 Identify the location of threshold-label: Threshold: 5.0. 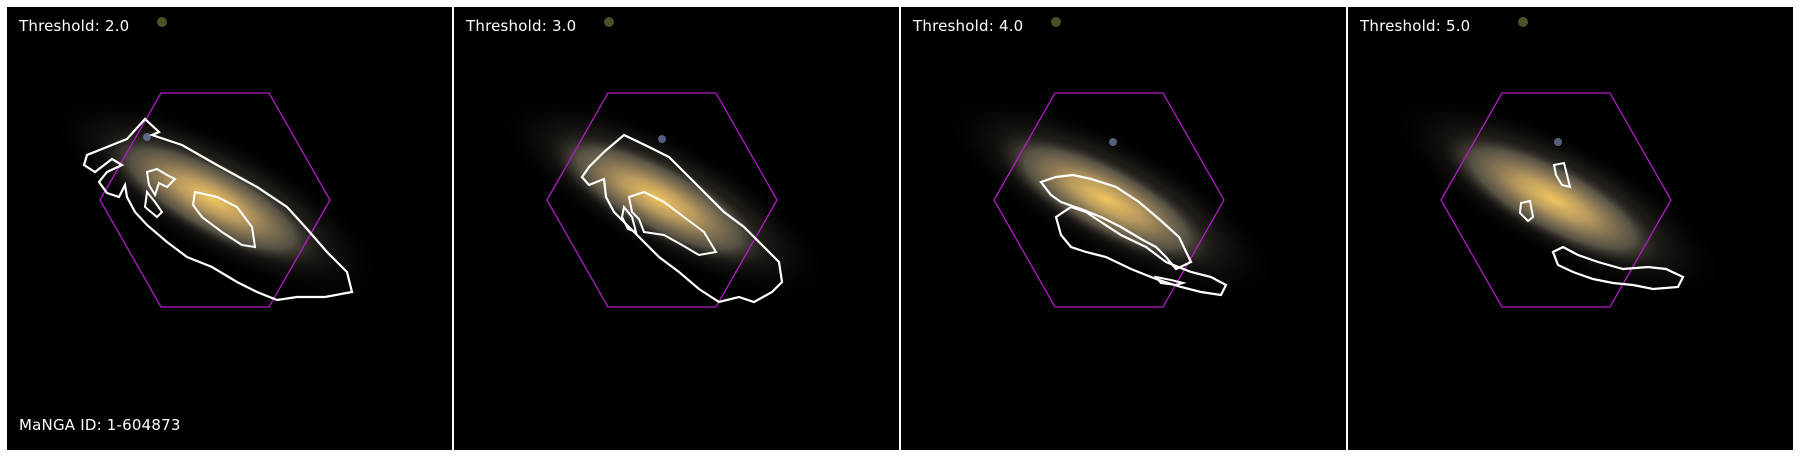
(1415, 26).